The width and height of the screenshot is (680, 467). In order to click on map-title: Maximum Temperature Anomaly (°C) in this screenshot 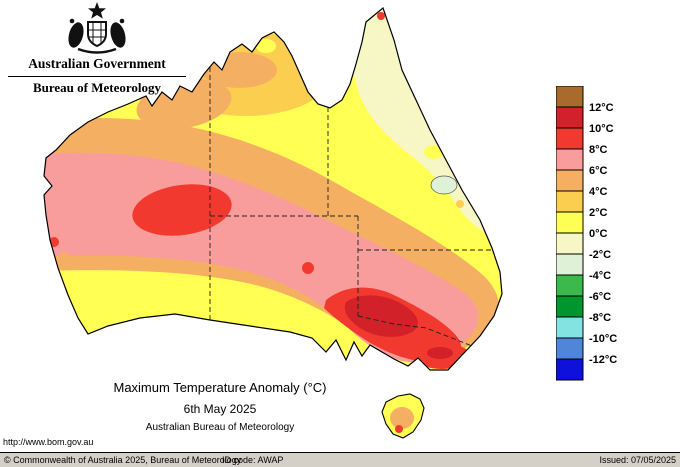, I will do `click(220, 387)`.